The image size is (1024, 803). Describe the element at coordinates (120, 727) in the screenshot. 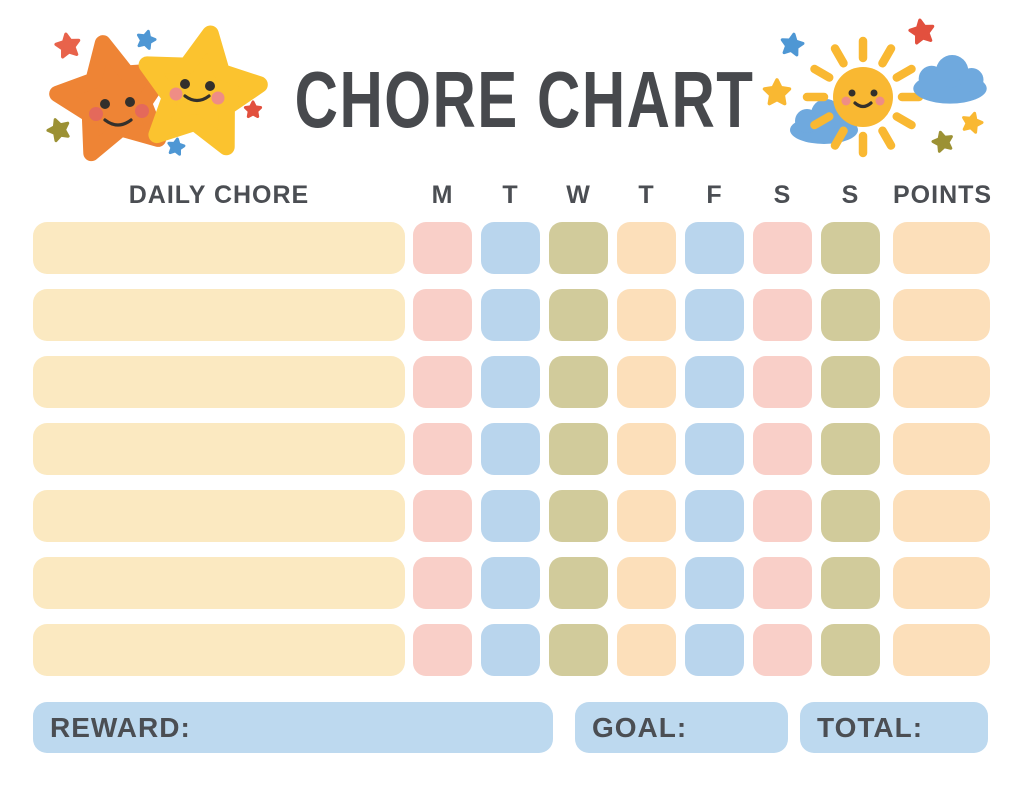

I see `reward-label: REWARD:` at that location.